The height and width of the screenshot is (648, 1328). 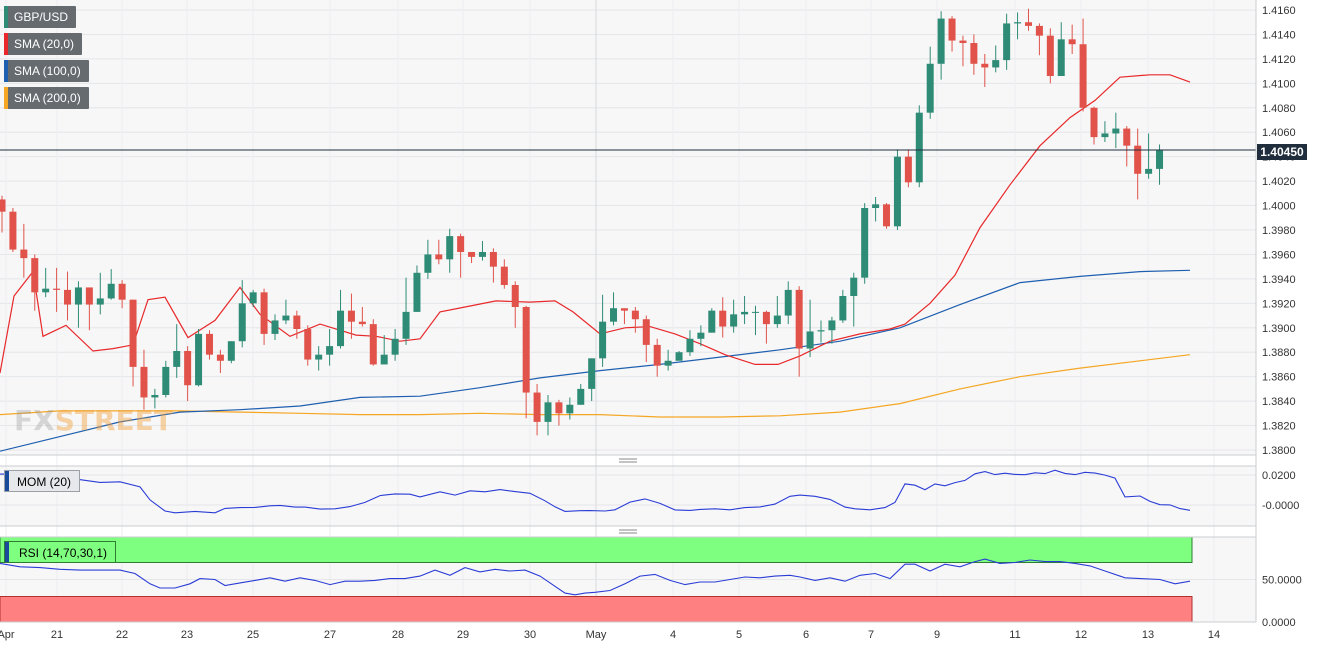 I want to click on legend-sma100: SMA (100,0), so click(x=46, y=71).